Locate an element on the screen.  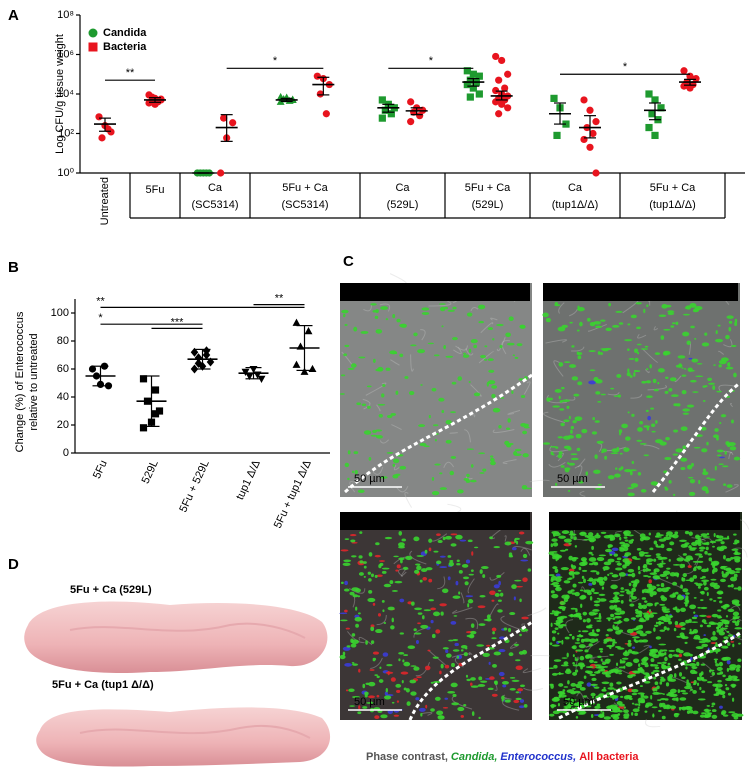
micrograph-label: Ca (tup1 Δ/Δ) is located at coordinates (583, 292).